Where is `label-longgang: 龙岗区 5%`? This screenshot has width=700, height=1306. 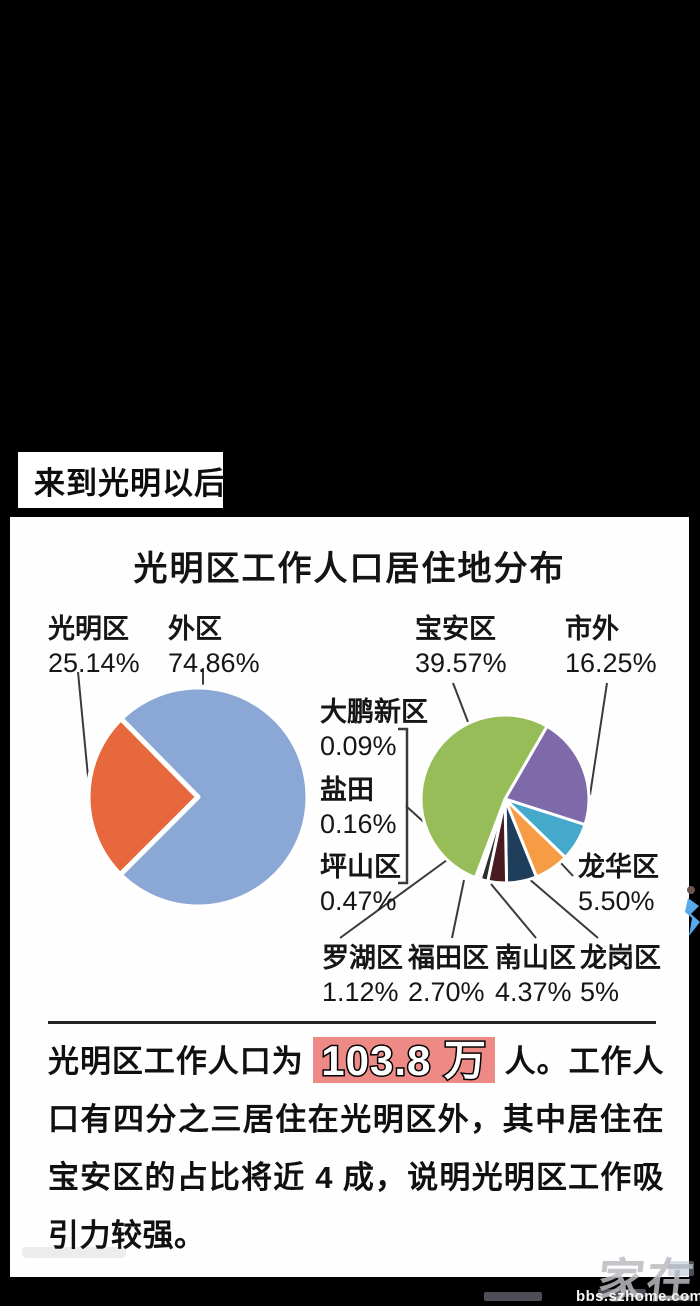 label-longgang: 龙岗区 5% is located at coordinates (620, 975).